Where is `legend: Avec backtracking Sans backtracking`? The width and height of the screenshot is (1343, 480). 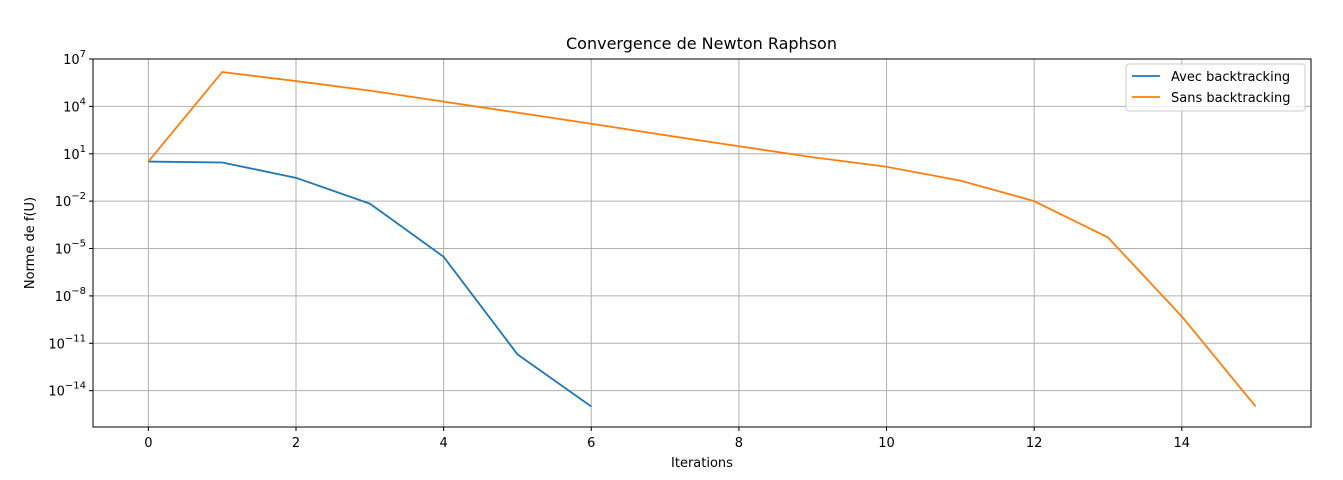 legend: Avec backtracking Sans backtracking is located at coordinates (1215, 87).